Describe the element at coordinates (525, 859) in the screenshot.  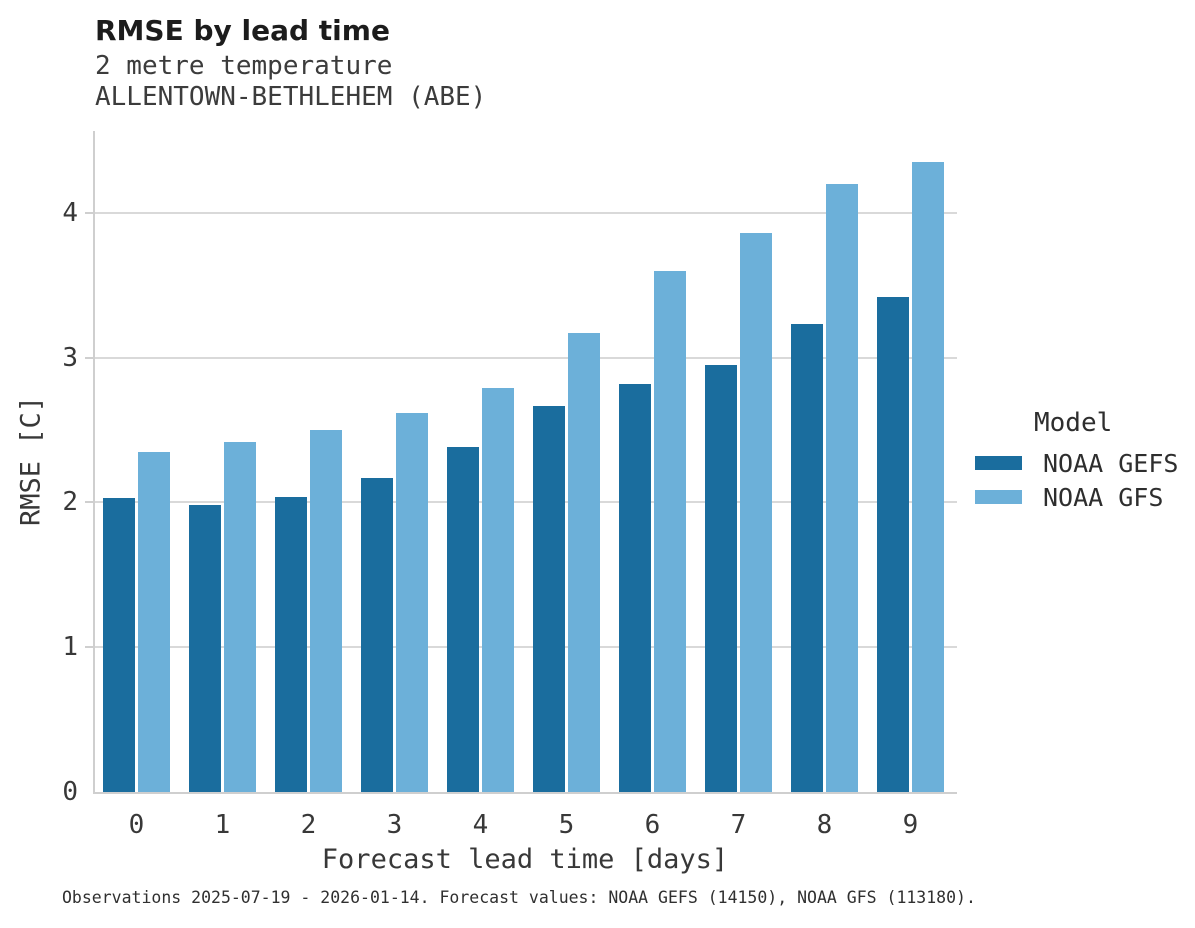
I see `x-axis-title: Forecast lead time [days]` at that location.